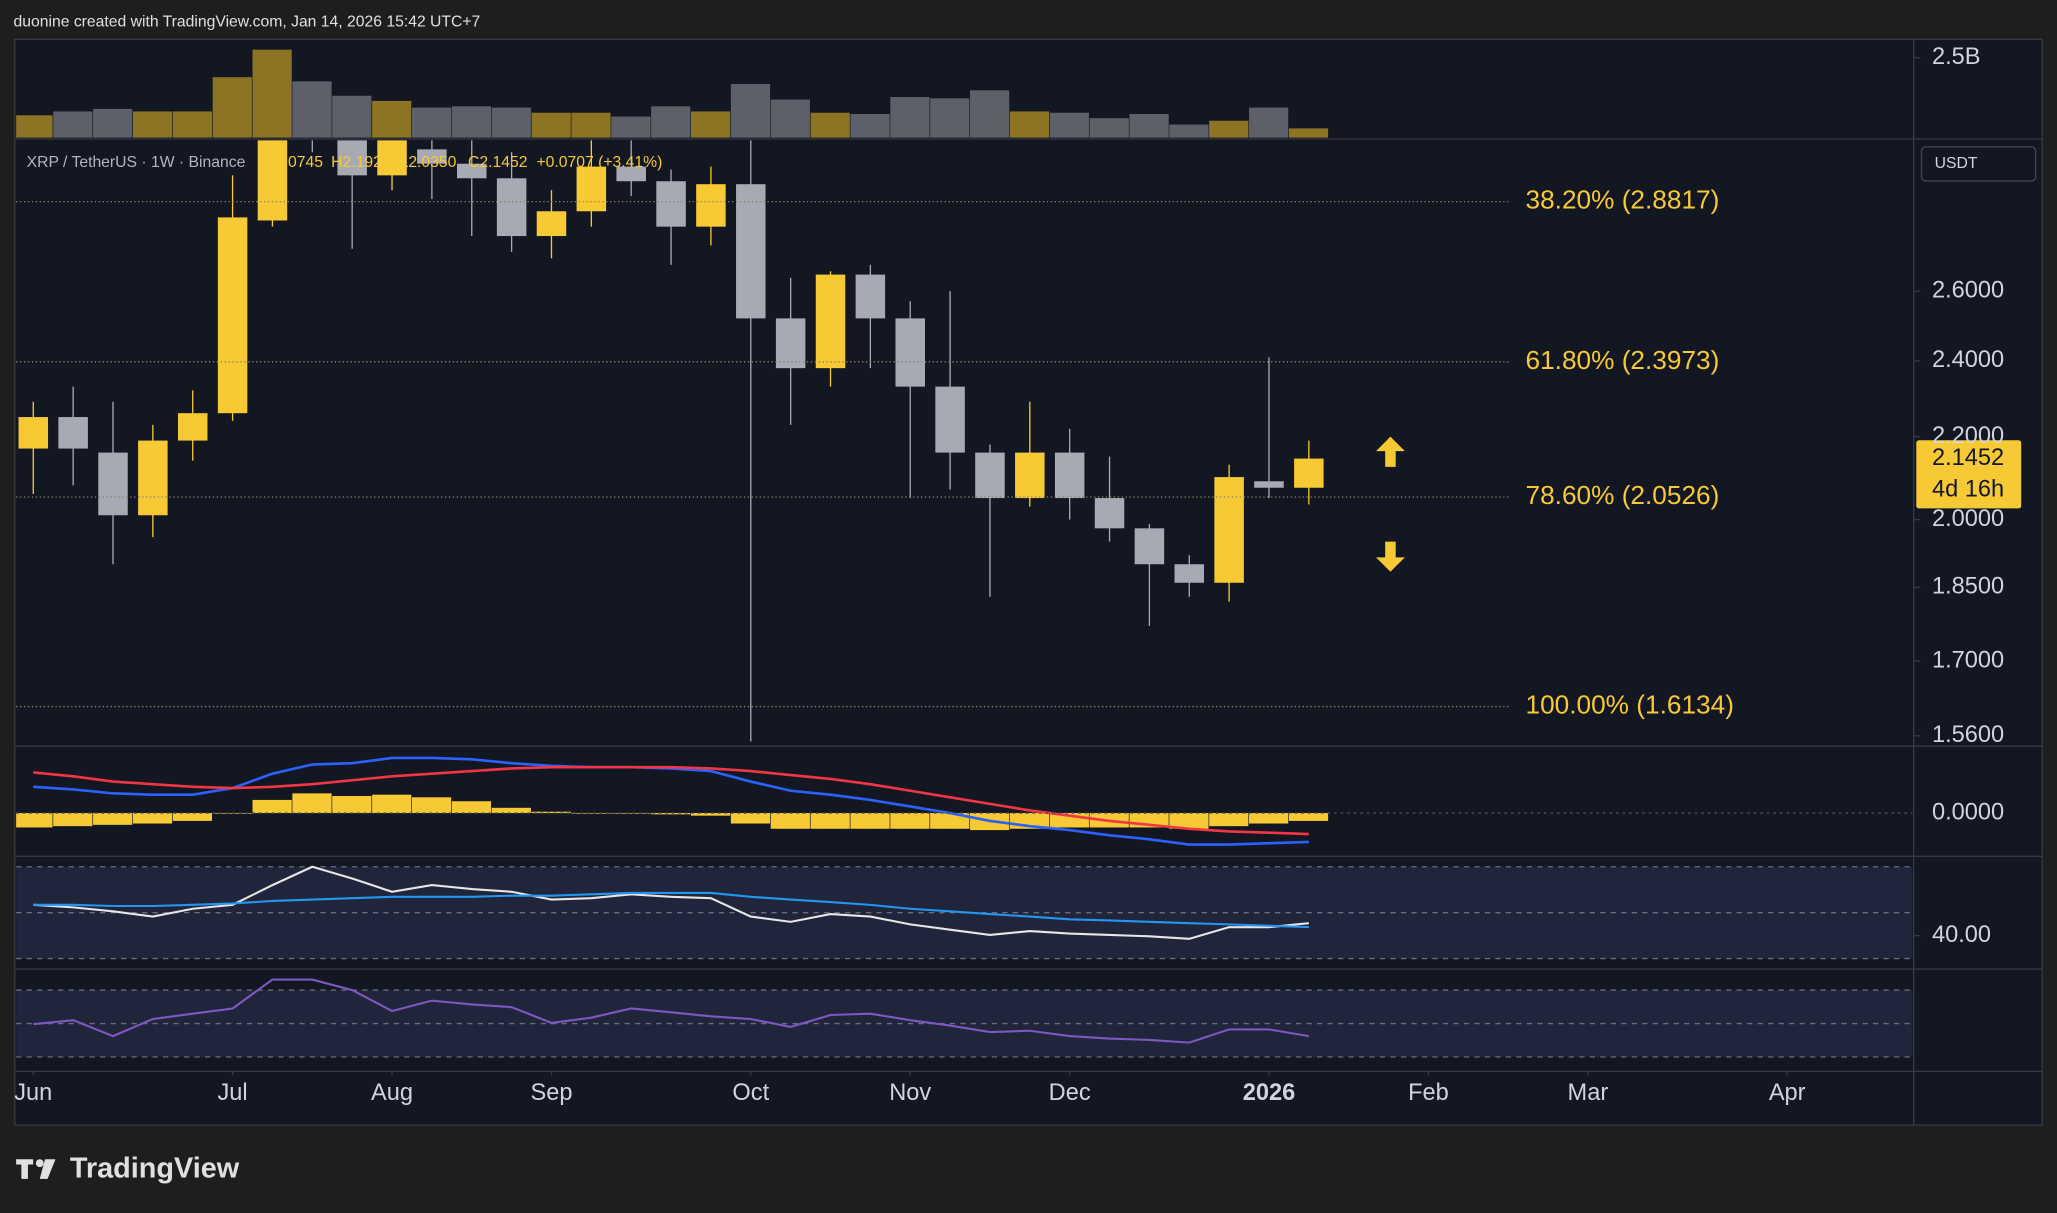 The width and height of the screenshot is (2057, 1213). Describe the element at coordinates (361, 162) in the screenshot. I see `legend-value: H2.1924` at that location.